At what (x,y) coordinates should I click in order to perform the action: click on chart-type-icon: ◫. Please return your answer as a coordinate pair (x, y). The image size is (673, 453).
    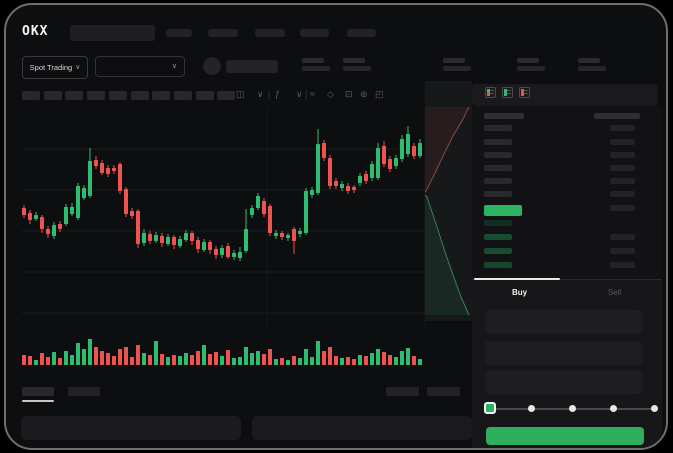
    Looking at the image, I should click on (240, 94).